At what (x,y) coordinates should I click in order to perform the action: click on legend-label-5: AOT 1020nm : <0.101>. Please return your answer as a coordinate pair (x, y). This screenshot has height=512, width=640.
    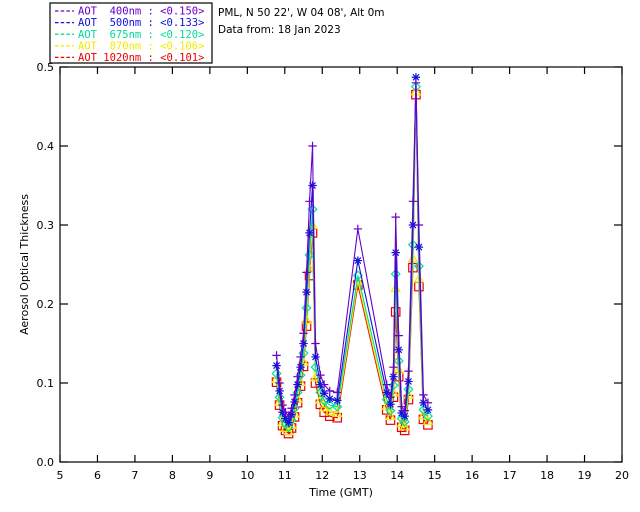
    Looking at the image, I should click on (141, 58).